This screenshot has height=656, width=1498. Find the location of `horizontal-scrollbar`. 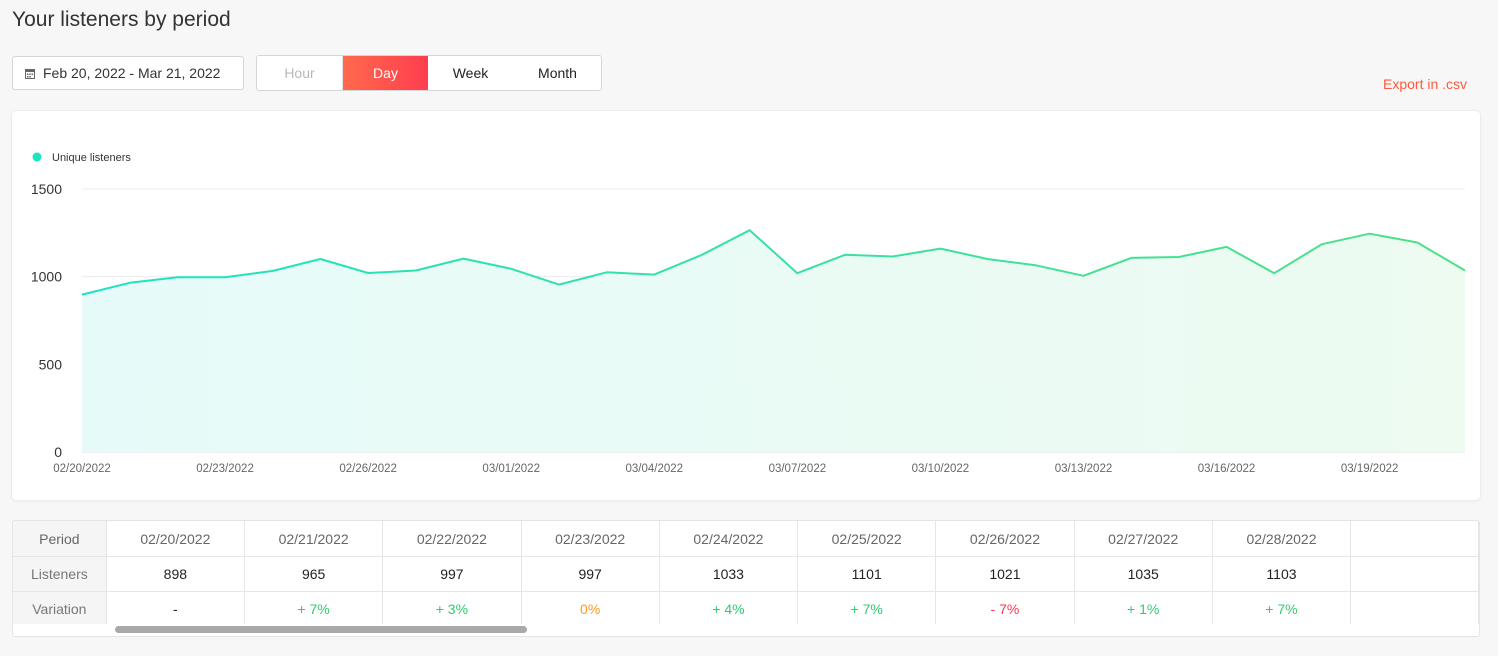

horizontal-scrollbar is located at coordinates (746, 630).